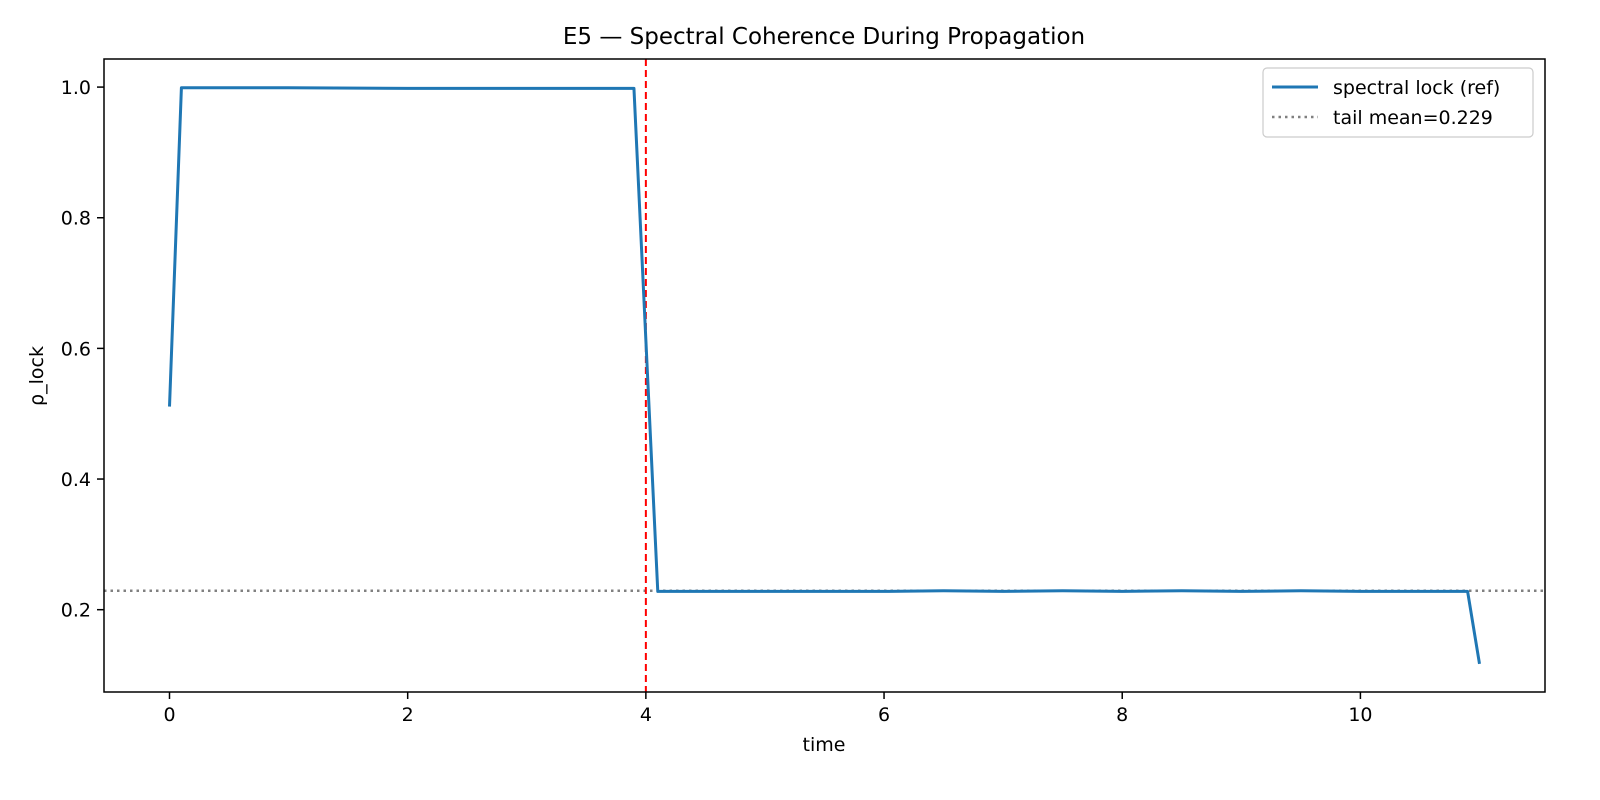 Image resolution: width=1600 pixels, height=800 pixels. I want to click on y-tick-label: 0.2, so click(76, 611).